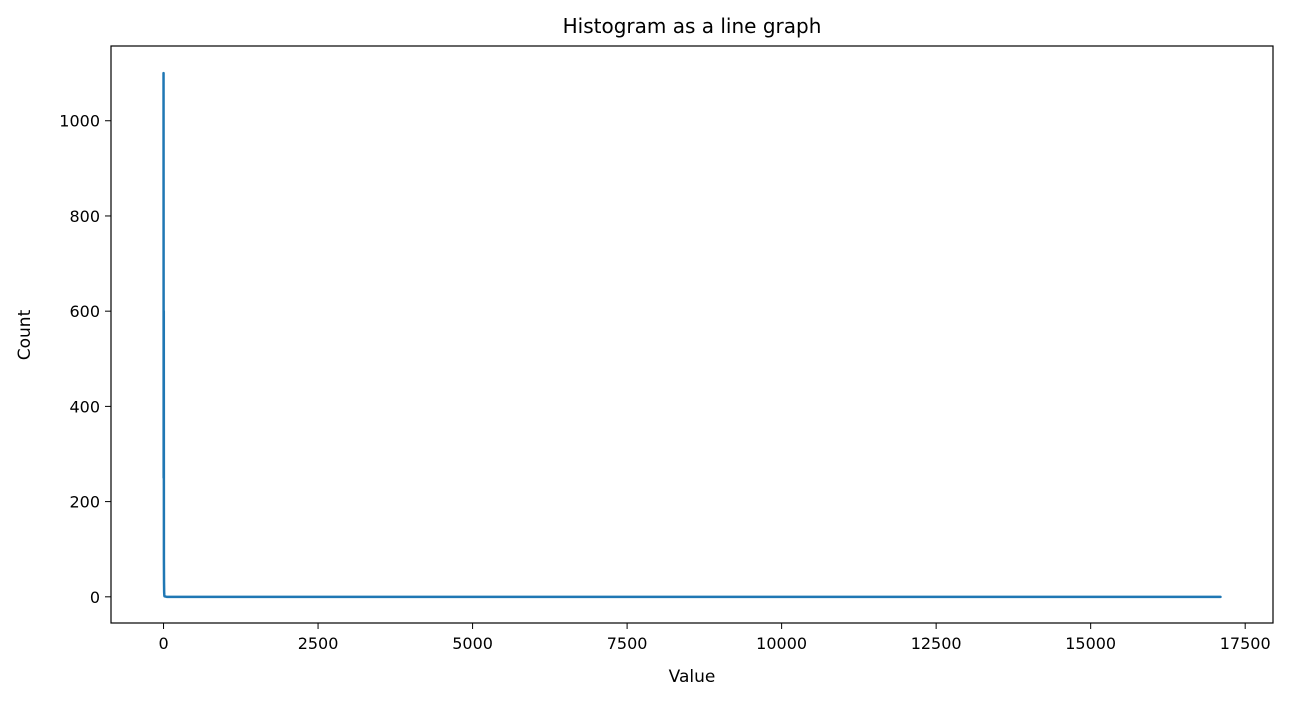 This screenshot has width=1293, height=701. What do you see at coordinates (714, 638) in the screenshot?
I see `x-axis: 0 2500 5000 7500 10000 12500 15000 17500` at bounding box center [714, 638].